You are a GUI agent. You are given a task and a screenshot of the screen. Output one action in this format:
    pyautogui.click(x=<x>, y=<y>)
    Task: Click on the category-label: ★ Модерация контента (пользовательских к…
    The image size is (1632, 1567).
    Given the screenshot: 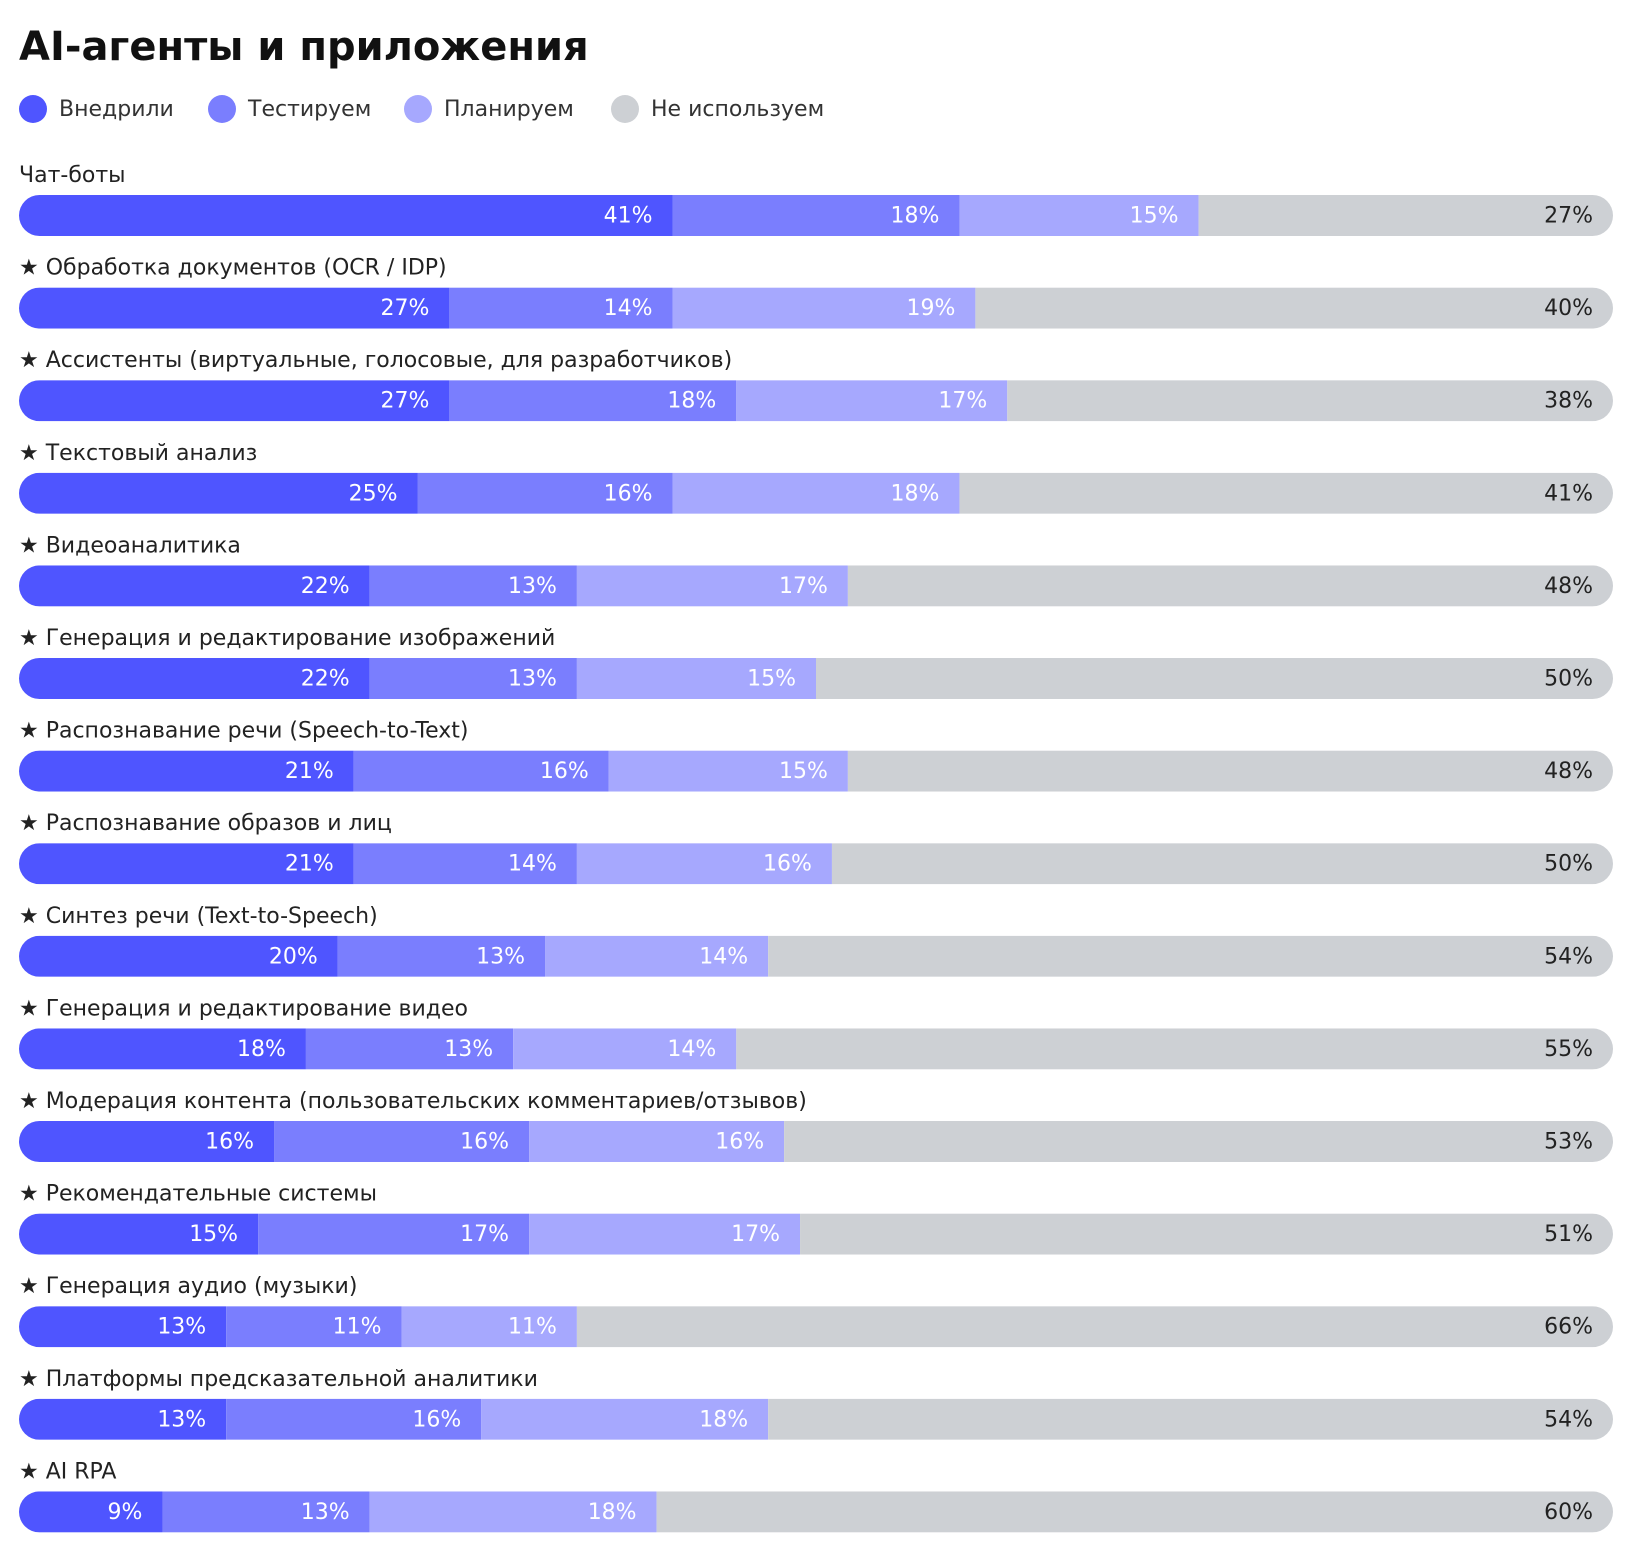 What is the action you would take?
    pyautogui.click(x=413, y=1101)
    